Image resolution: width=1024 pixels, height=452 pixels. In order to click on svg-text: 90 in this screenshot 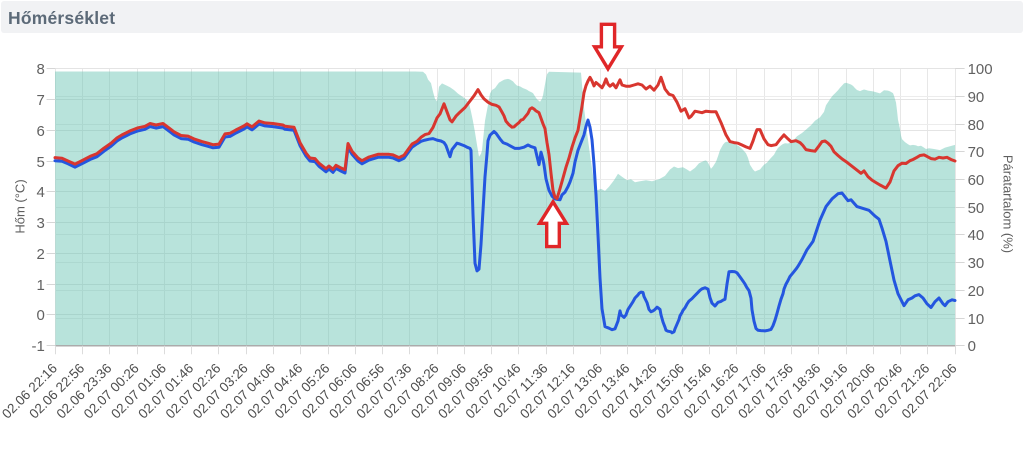, I will do `click(976, 97)`.